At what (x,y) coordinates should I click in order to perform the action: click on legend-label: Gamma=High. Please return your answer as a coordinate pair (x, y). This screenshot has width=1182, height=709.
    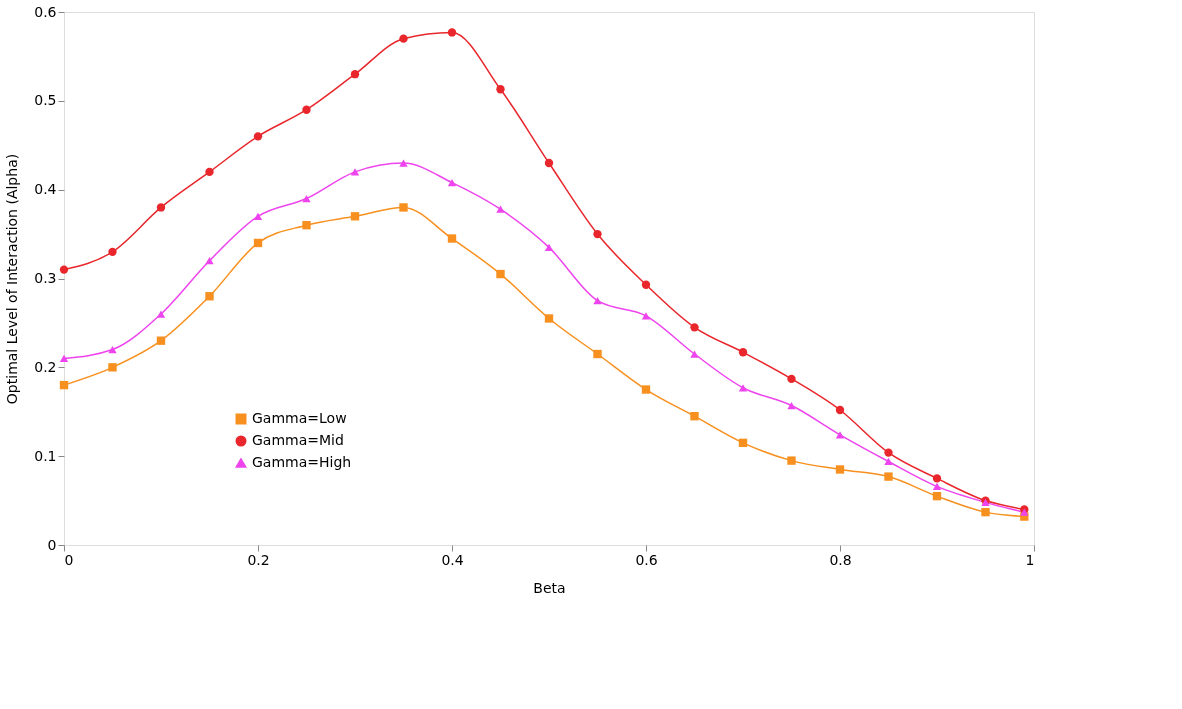
    Looking at the image, I should click on (302, 462).